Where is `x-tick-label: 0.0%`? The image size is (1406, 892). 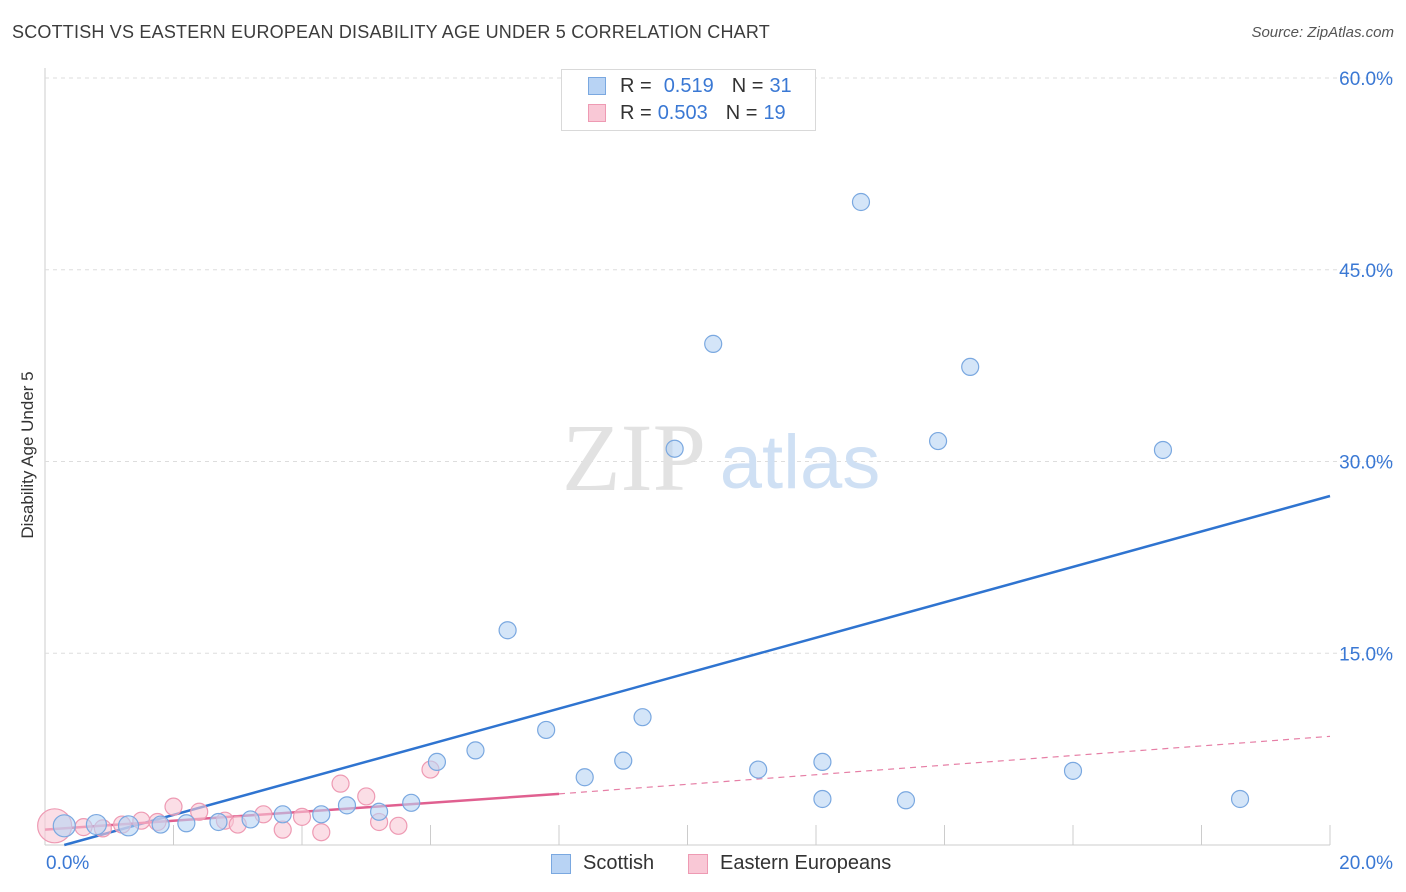 x-tick-label: 0.0% is located at coordinates (67, 863).